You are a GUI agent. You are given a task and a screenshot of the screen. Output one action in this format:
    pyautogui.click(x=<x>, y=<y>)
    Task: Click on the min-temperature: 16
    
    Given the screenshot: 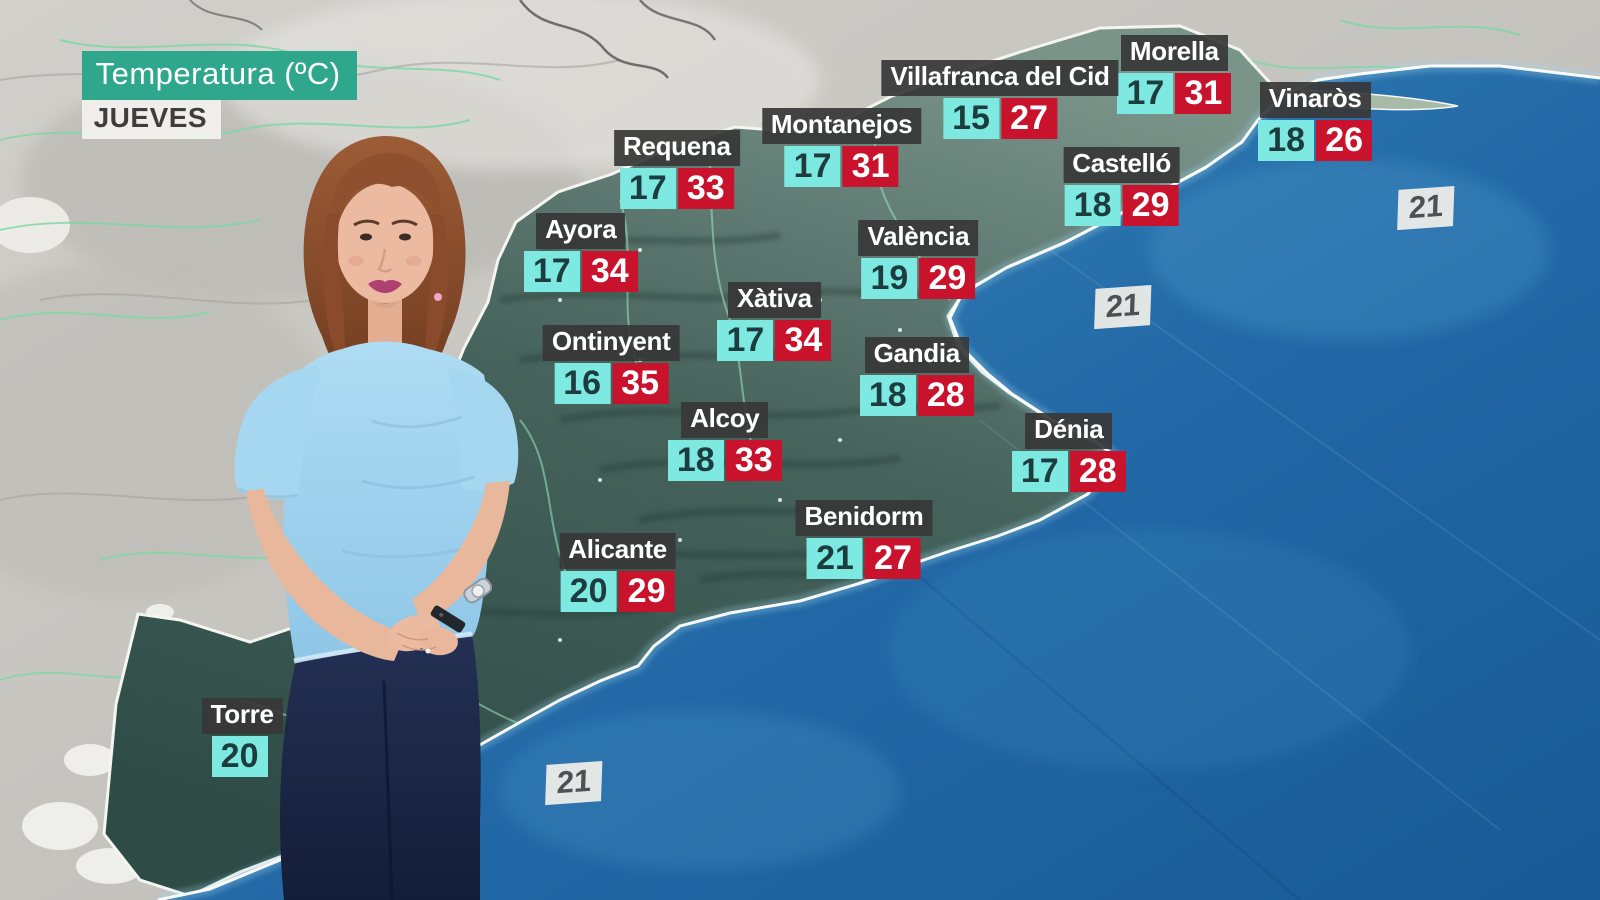 What is the action you would take?
    pyautogui.click(x=582, y=383)
    